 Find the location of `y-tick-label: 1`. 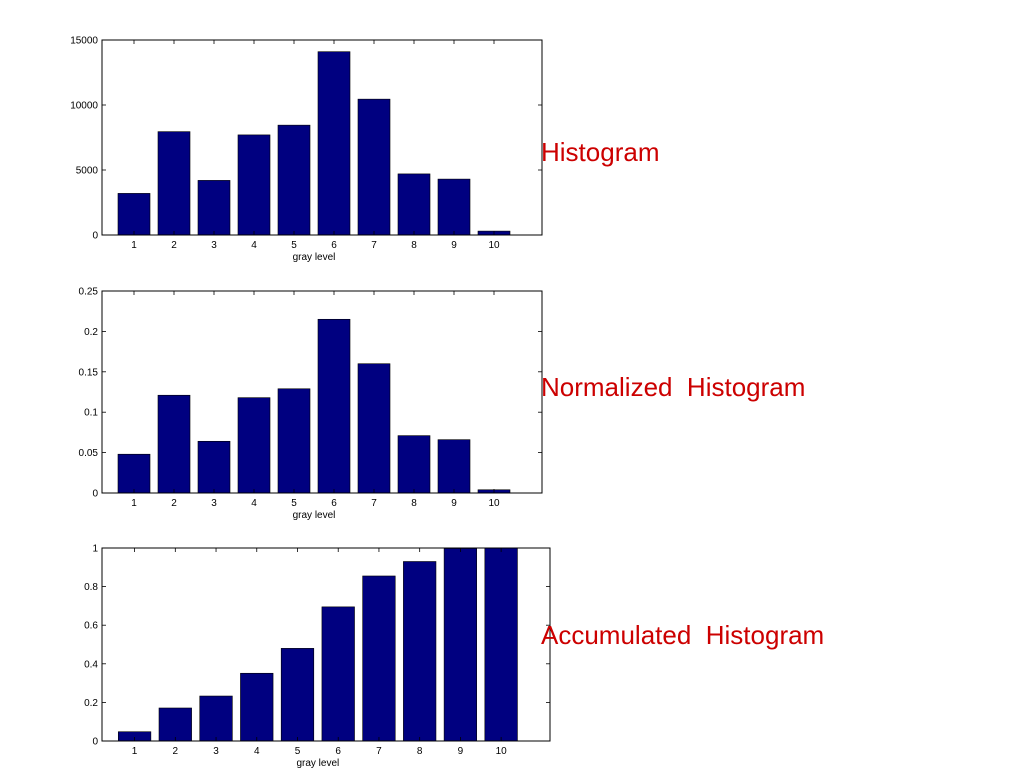

y-tick-label: 1 is located at coordinates (95, 549).